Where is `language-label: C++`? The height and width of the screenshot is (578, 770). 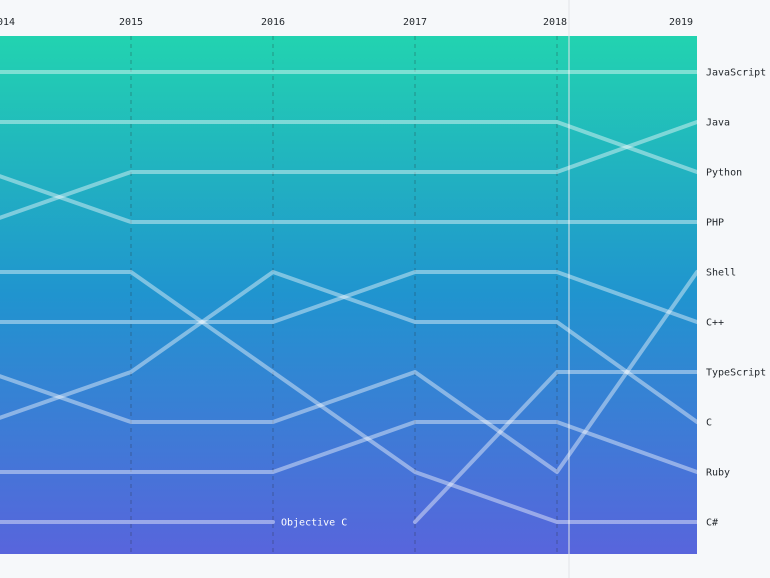 language-label: C++ is located at coordinates (715, 323).